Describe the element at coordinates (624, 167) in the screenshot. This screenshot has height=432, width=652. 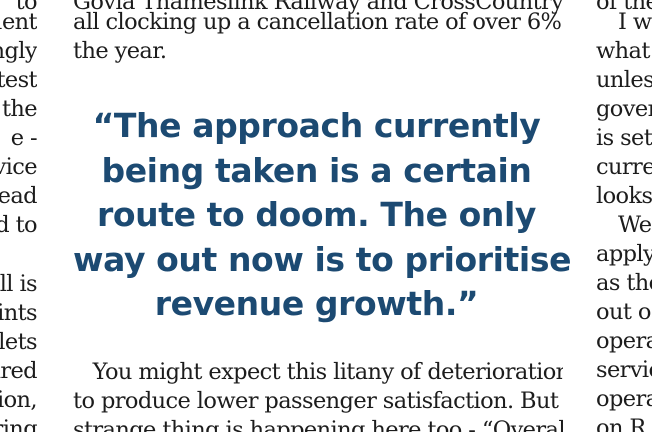
I see `right-line: currer` at that location.